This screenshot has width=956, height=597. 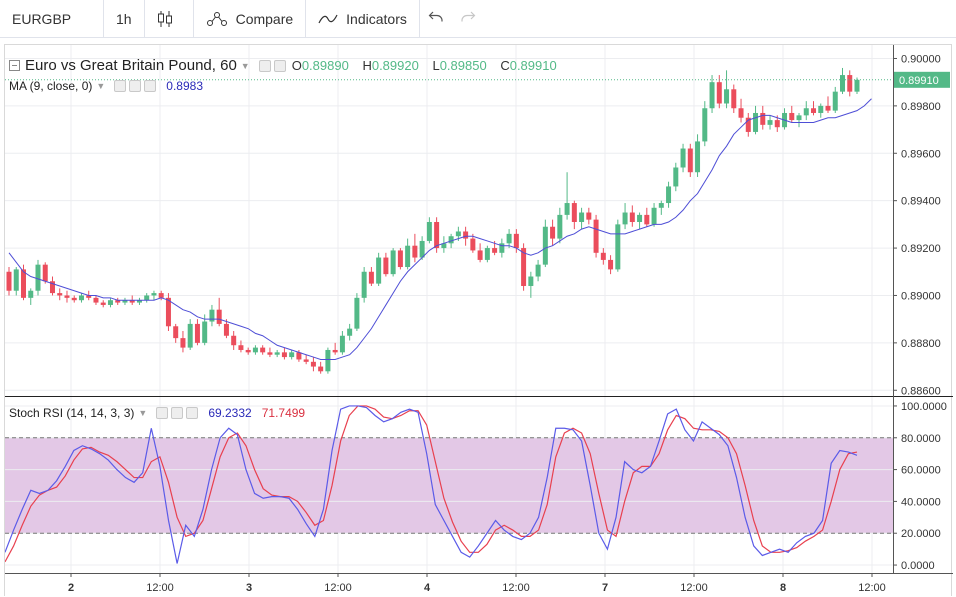 I want to click on price-tick-label: 0.89200, so click(x=921, y=249).